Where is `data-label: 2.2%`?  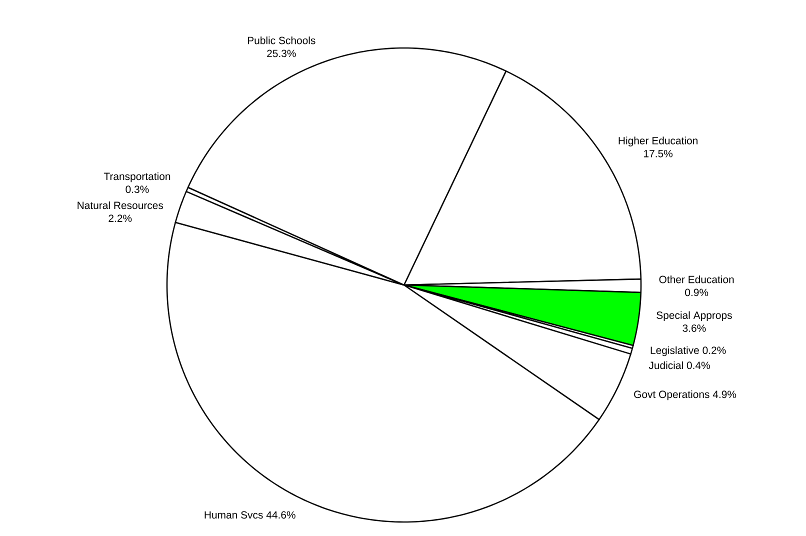 data-label: 2.2% is located at coordinates (120, 218).